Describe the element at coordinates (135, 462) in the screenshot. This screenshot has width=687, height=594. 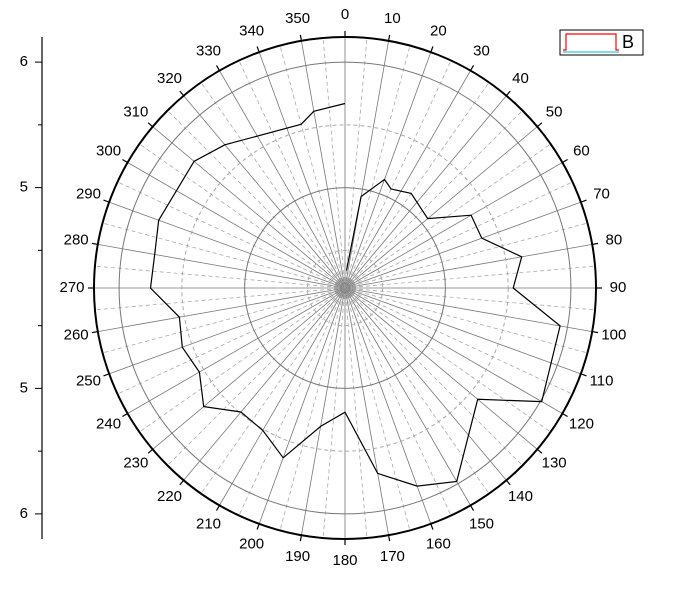
I see `theta-tick-label: 230` at that location.